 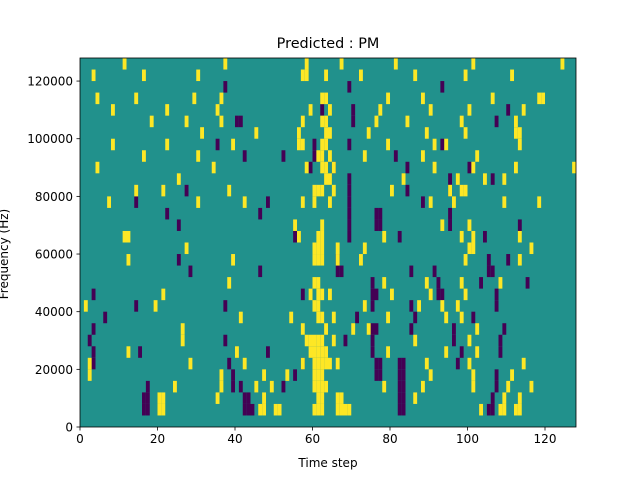 I want to click on y-tick-label: 120000, so click(x=50, y=82).